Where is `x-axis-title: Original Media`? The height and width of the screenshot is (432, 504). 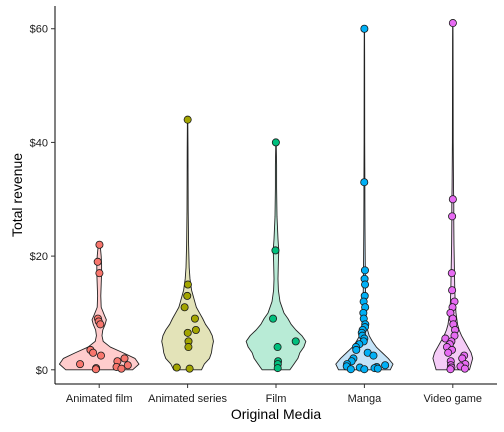
x-axis-title: Original Media is located at coordinates (276, 414).